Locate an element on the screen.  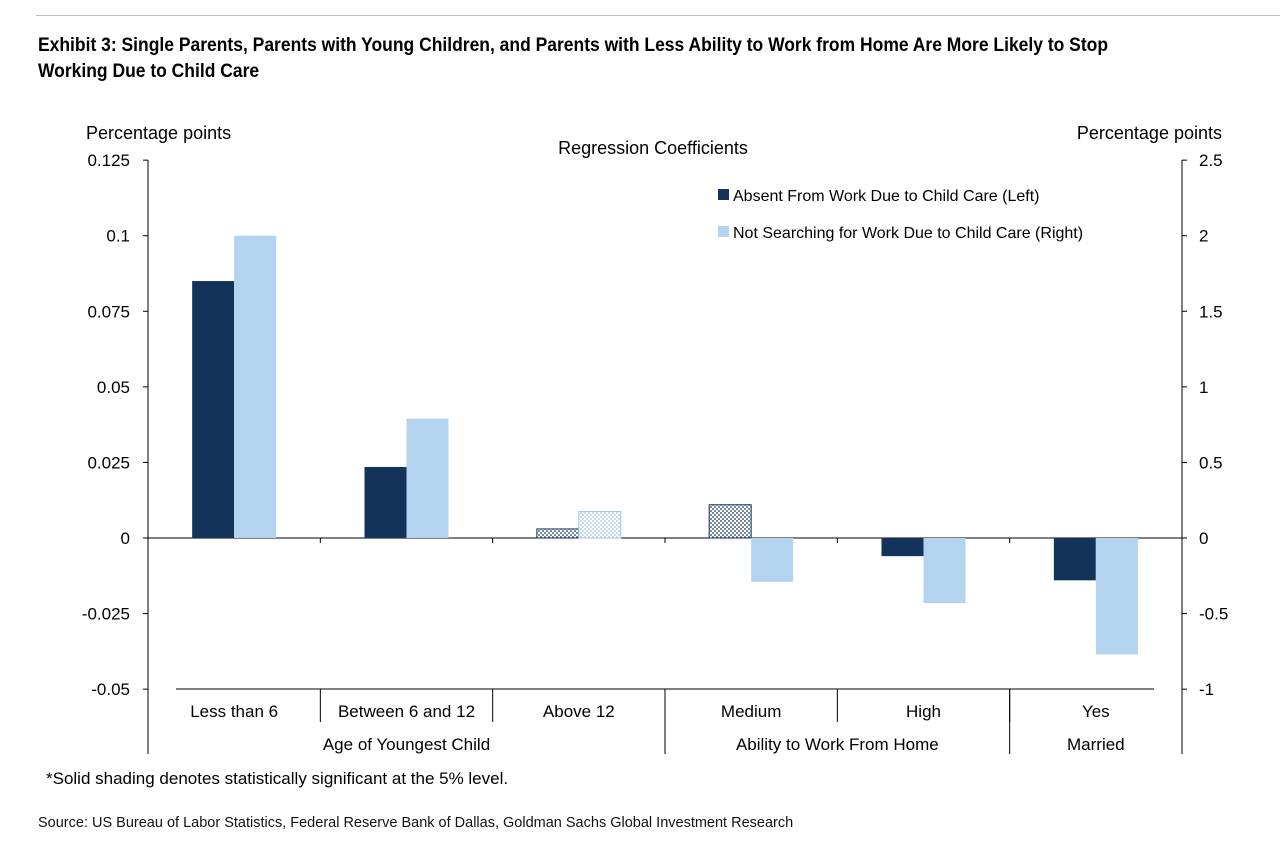
y-right-tick-label: 2.5 is located at coordinates (1211, 160).